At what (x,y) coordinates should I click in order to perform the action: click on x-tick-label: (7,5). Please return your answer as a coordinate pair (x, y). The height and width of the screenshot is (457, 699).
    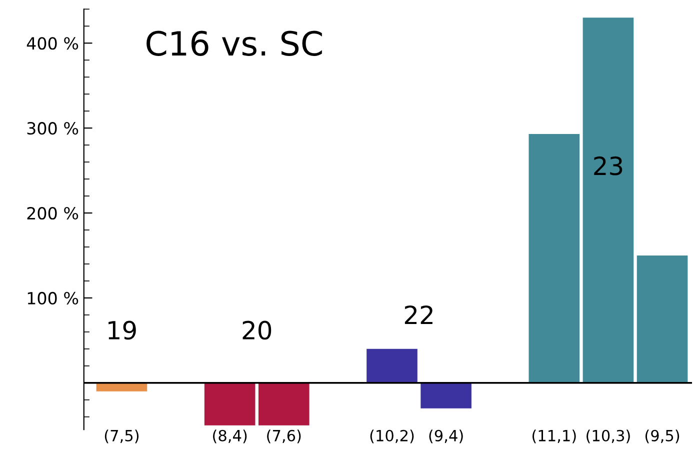
    Looking at the image, I should click on (121, 437).